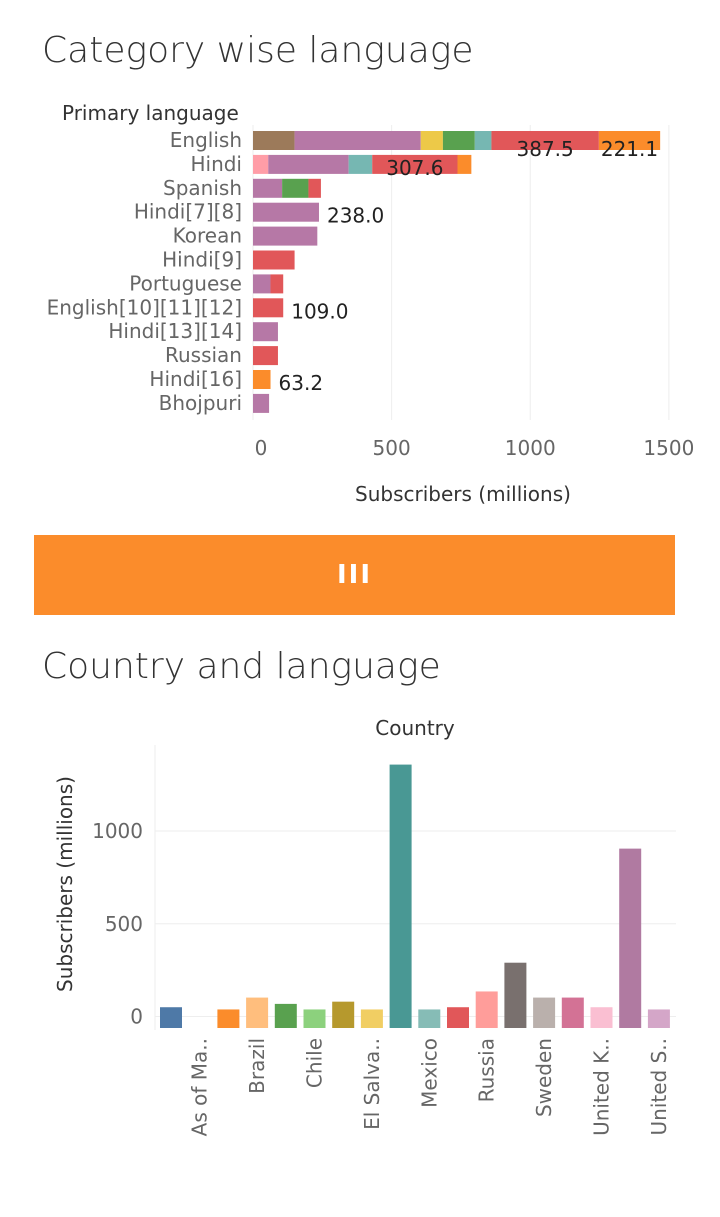 Image resolution: width=720 pixels, height=1217 pixels. Describe the element at coordinates (136, 1017) in the screenshot. I see `y-tick-label: 0` at that location.